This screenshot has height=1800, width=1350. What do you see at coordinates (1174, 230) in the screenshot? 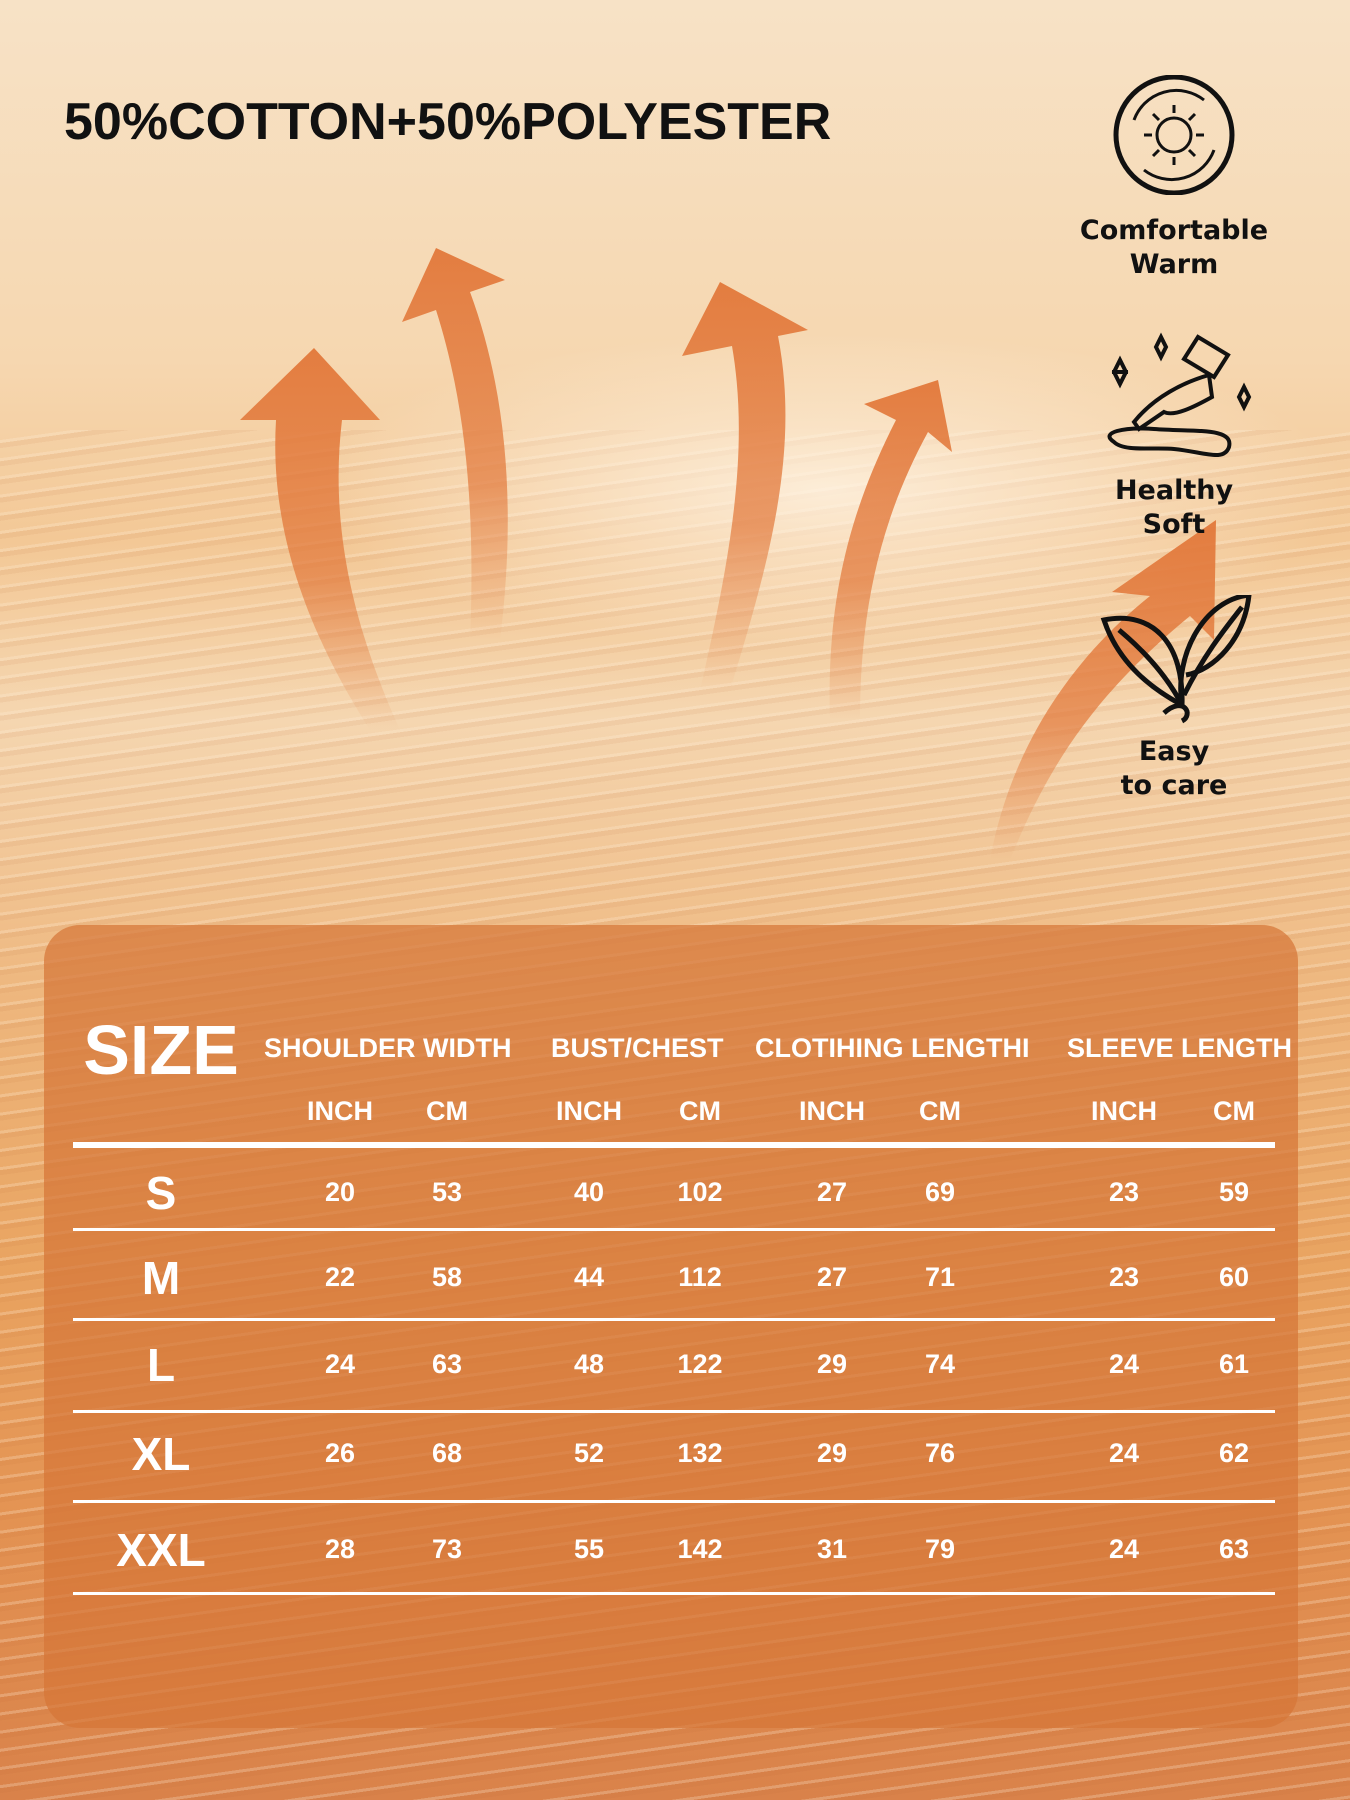
I see `feature-label: Comfortable` at bounding box center [1174, 230].